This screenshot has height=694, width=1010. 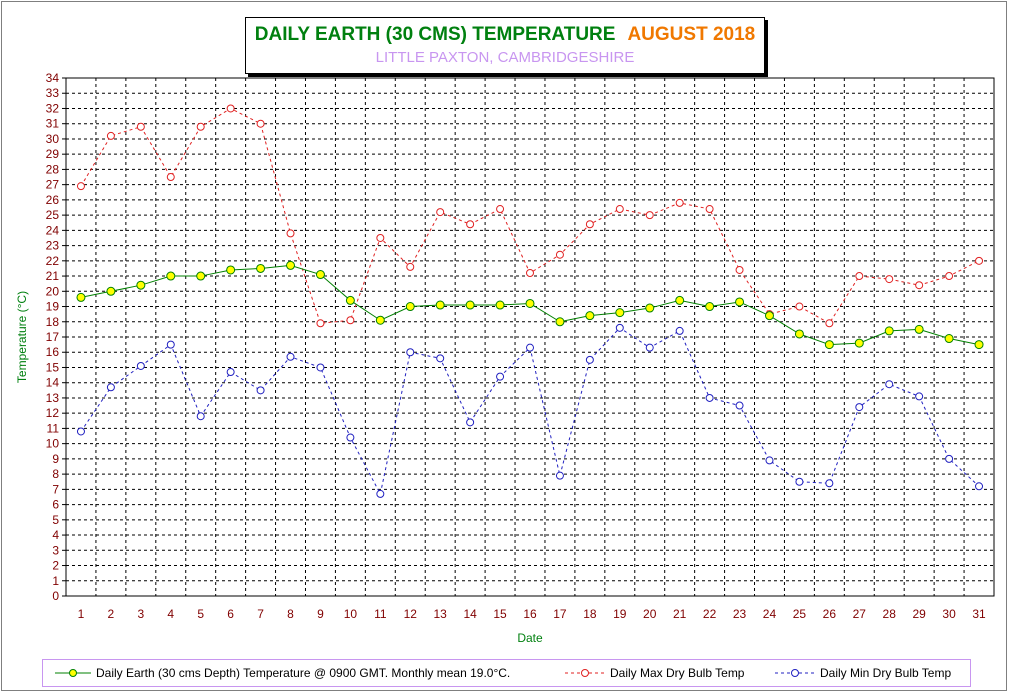 What do you see at coordinates (560, 614) in the screenshot?
I see `x-tick-label: 17` at bounding box center [560, 614].